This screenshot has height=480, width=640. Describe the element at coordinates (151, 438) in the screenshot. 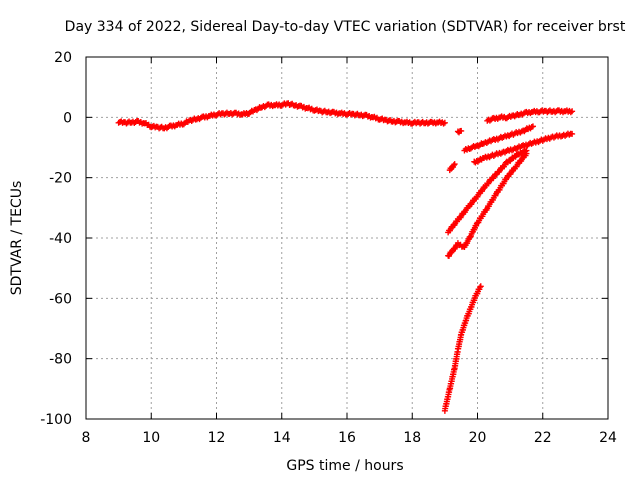

I see `x-tick-label: 10` at that location.